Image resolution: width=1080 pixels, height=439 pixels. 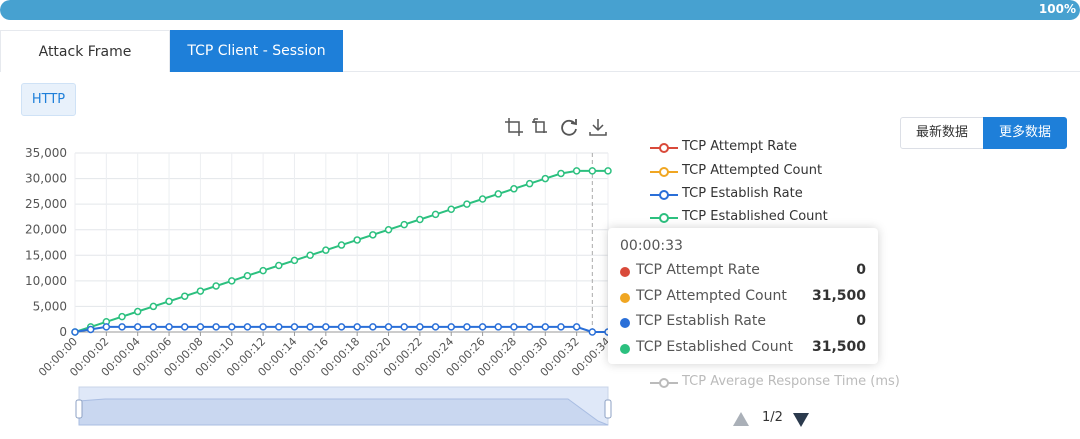 I want to click on legend-label: TCP Average Response Time (ms), so click(x=791, y=381).